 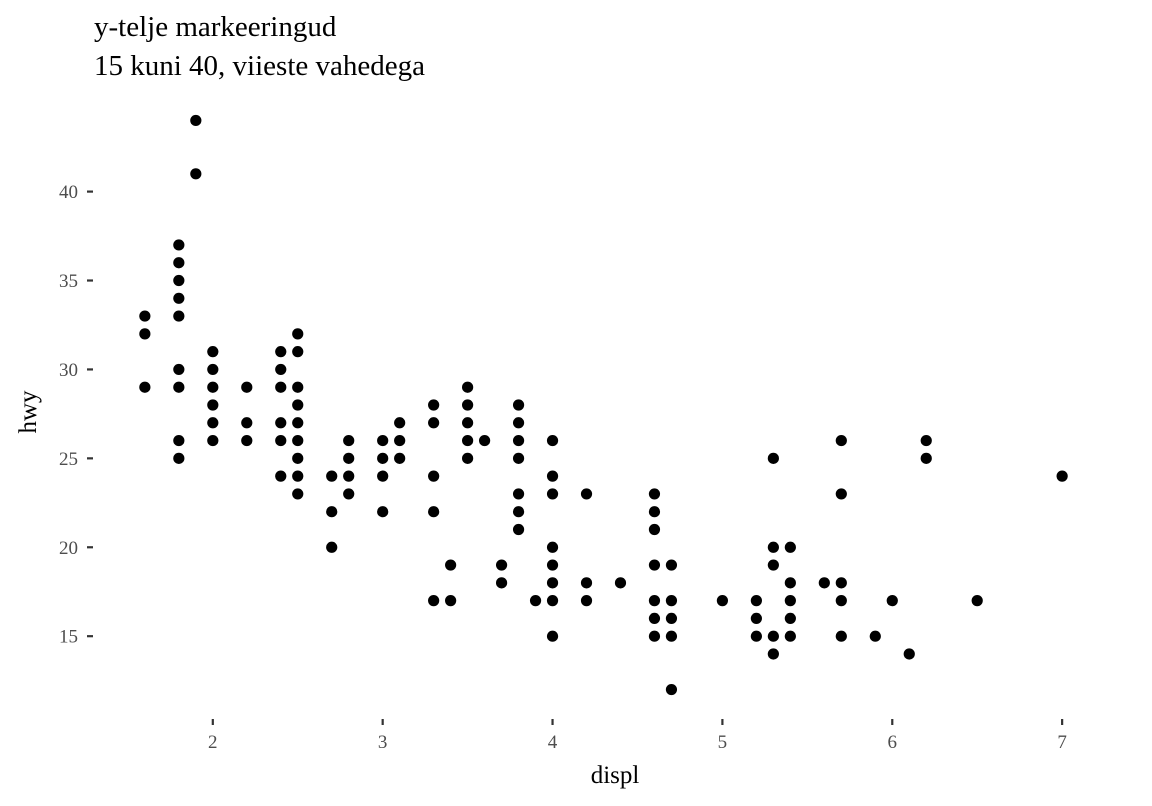 What do you see at coordinates (1062, 742) in the screenshot?
I see `x-tick-label: 7` at bounding box center [1062, 742].